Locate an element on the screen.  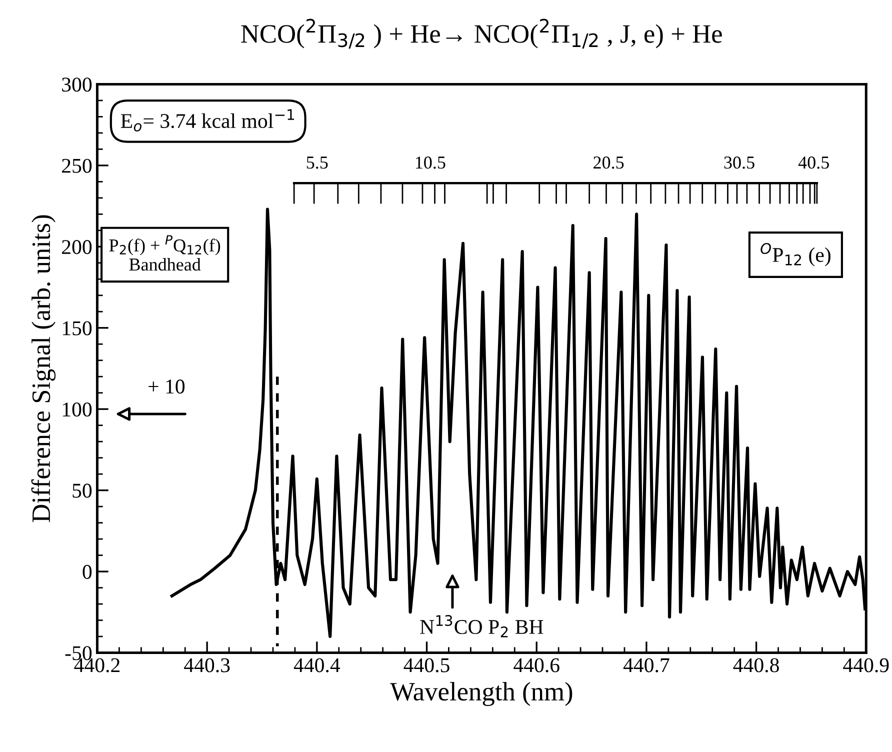
annotation: + 10 is located at coordinates (166, 387).